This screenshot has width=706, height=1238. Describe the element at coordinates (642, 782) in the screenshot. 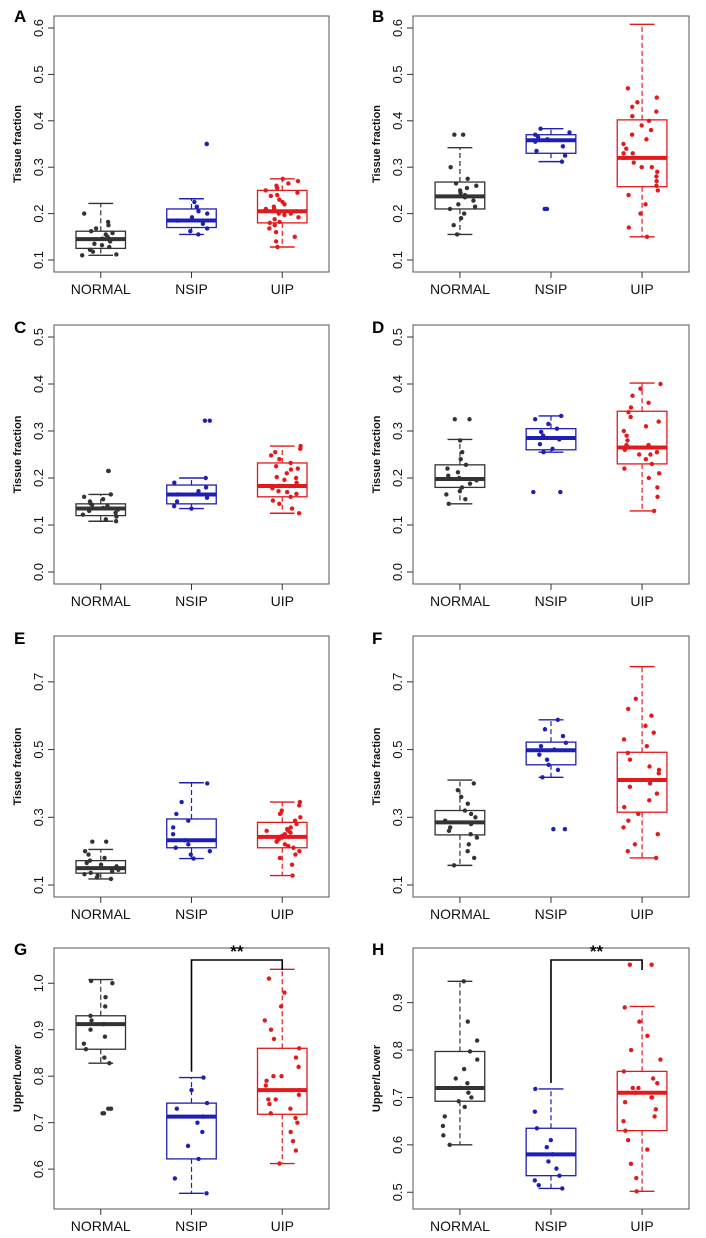

I see `iqr-box` at that location.